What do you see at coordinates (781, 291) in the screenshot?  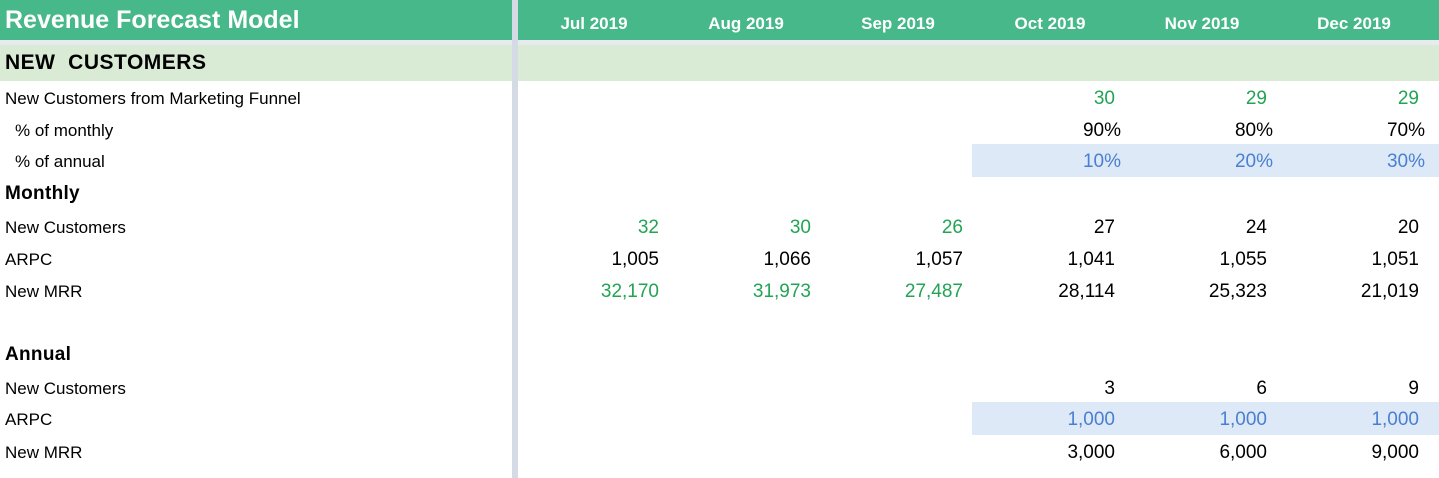 I see `cell-aug: 31,973` at bounding box center [781, 291].